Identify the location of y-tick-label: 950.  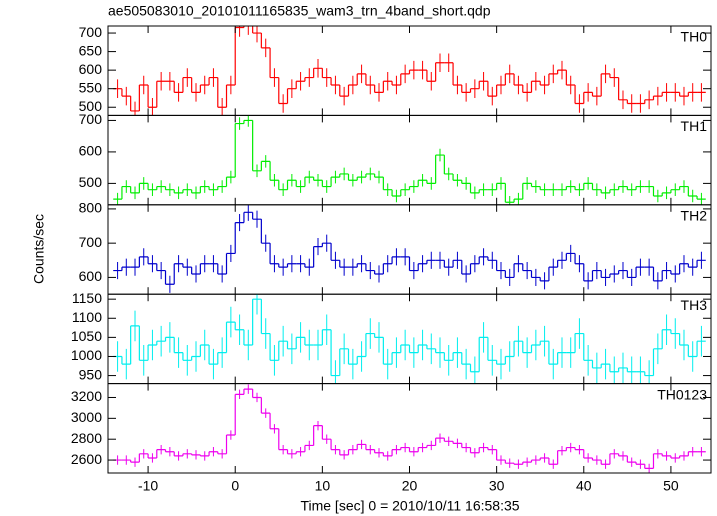
(91, 374).